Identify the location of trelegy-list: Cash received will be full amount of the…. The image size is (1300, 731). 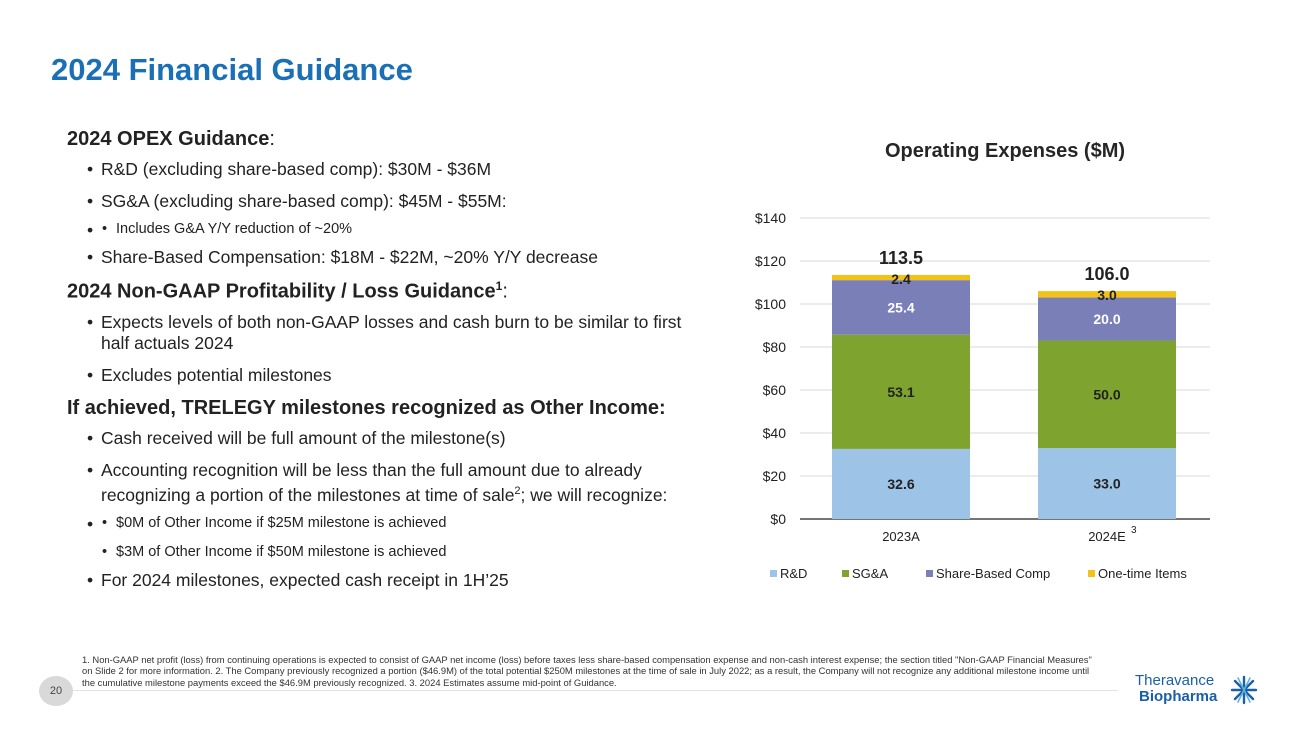
(397, 510).